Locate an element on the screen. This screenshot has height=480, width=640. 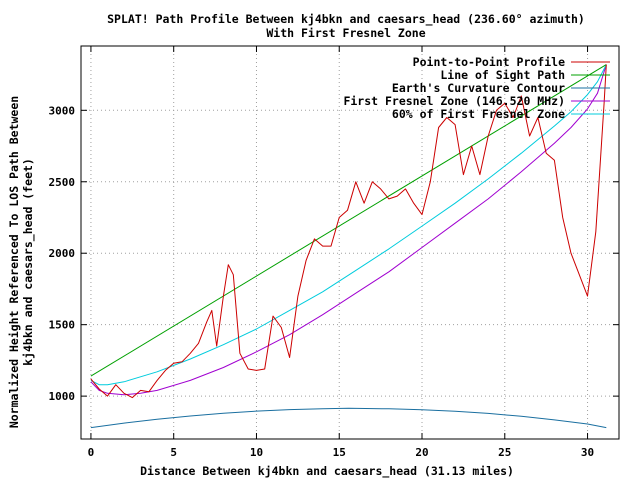
y-tick-label-0: 1000 is located at coordinates (62, 396).